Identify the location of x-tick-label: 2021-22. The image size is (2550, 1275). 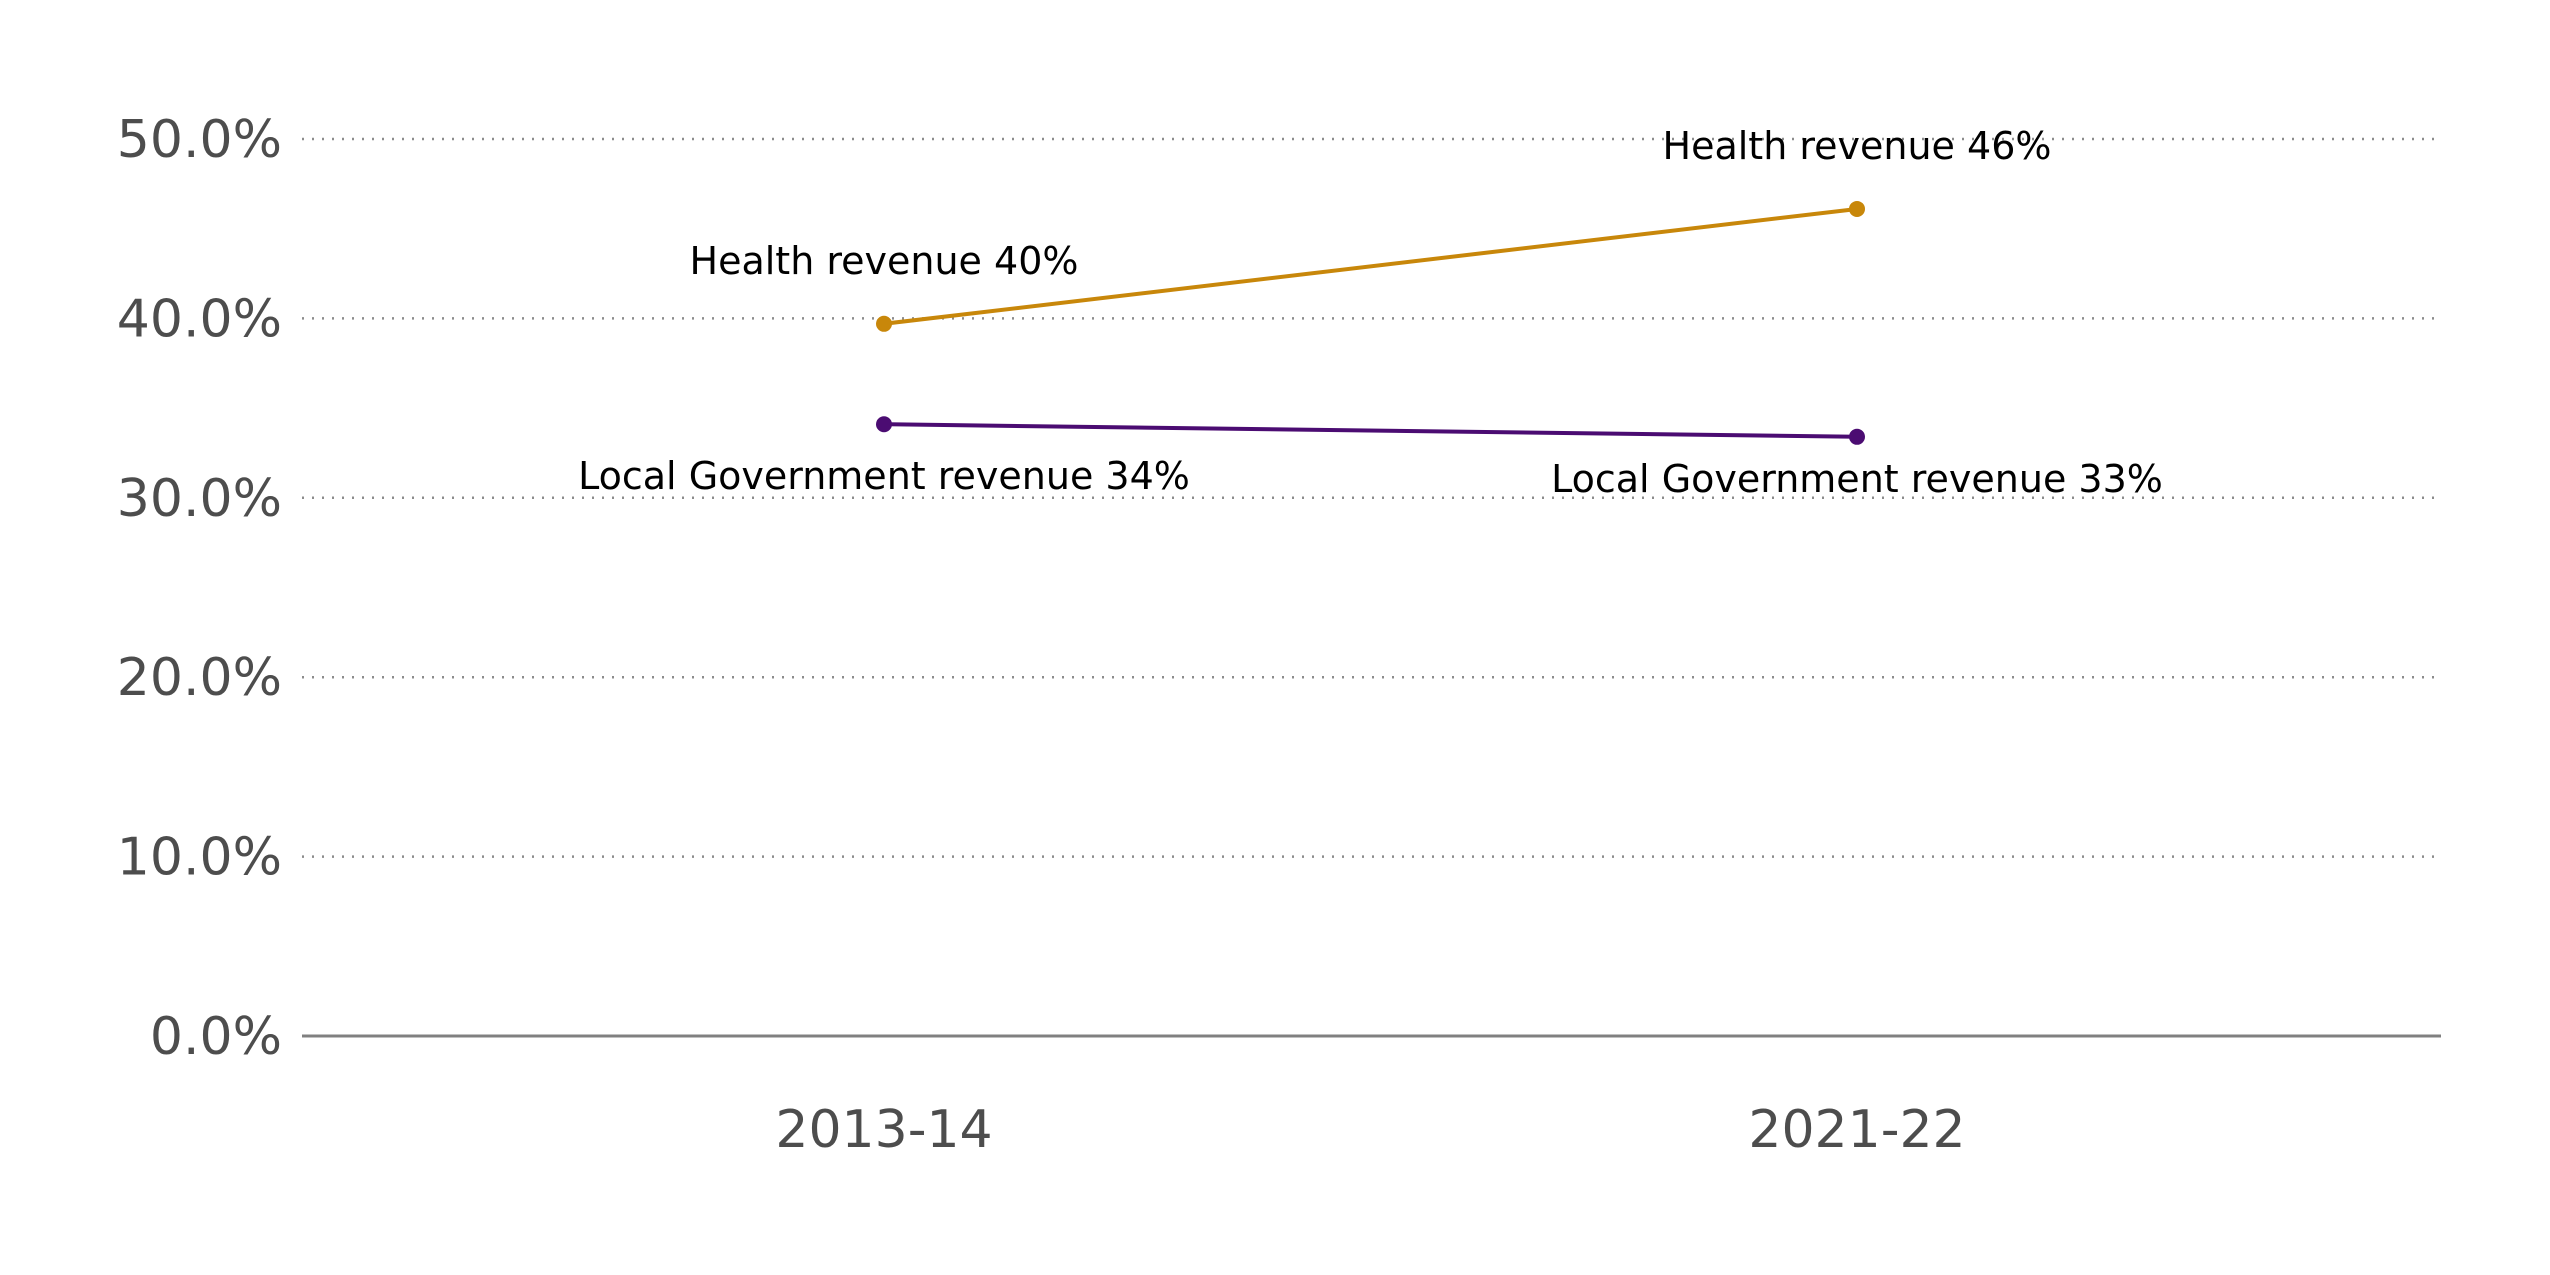
(1856, 1130).